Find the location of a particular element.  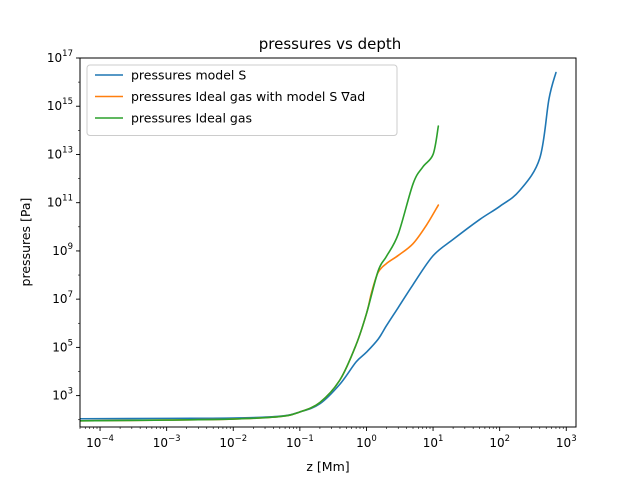

y-tick-label: 10³ is located at coordinates (62, 395).